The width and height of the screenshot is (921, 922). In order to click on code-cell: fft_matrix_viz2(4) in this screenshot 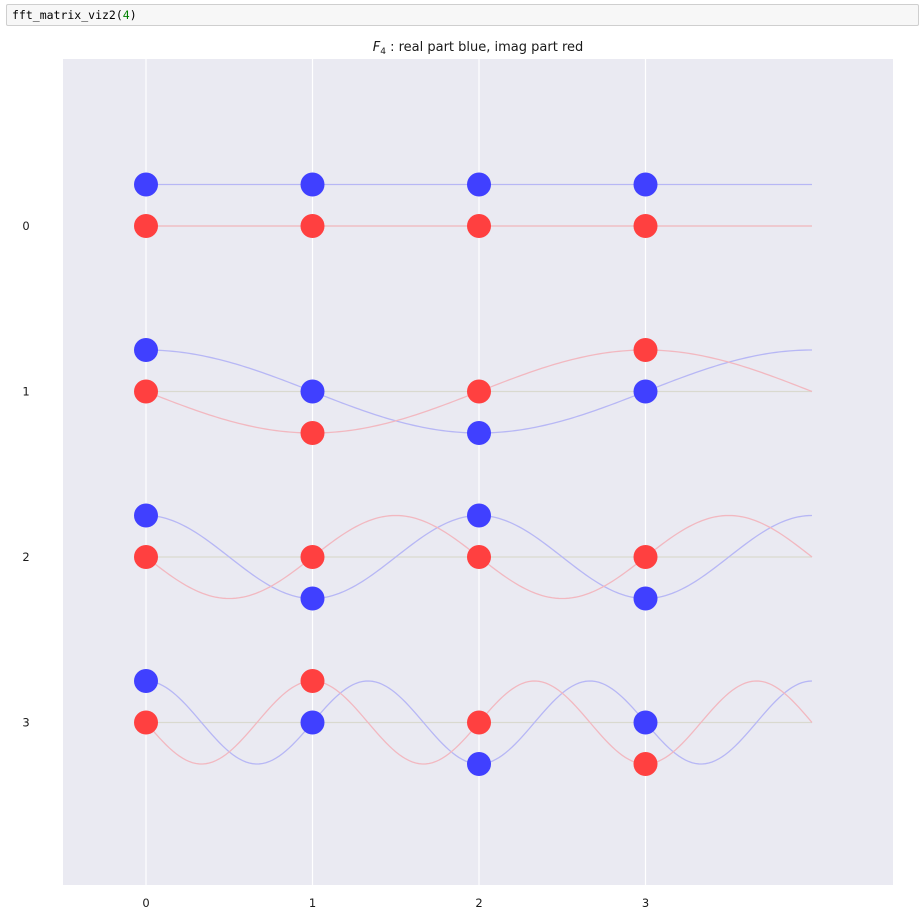, I will do `click(462, 15)`.